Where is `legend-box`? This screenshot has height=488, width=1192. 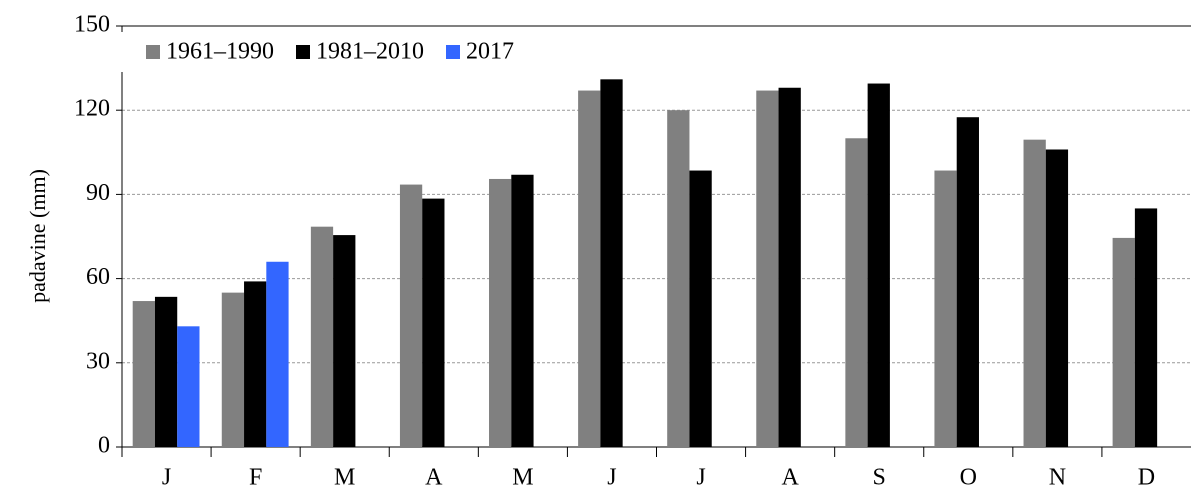
legend-box is located at coordinates (356, 52).